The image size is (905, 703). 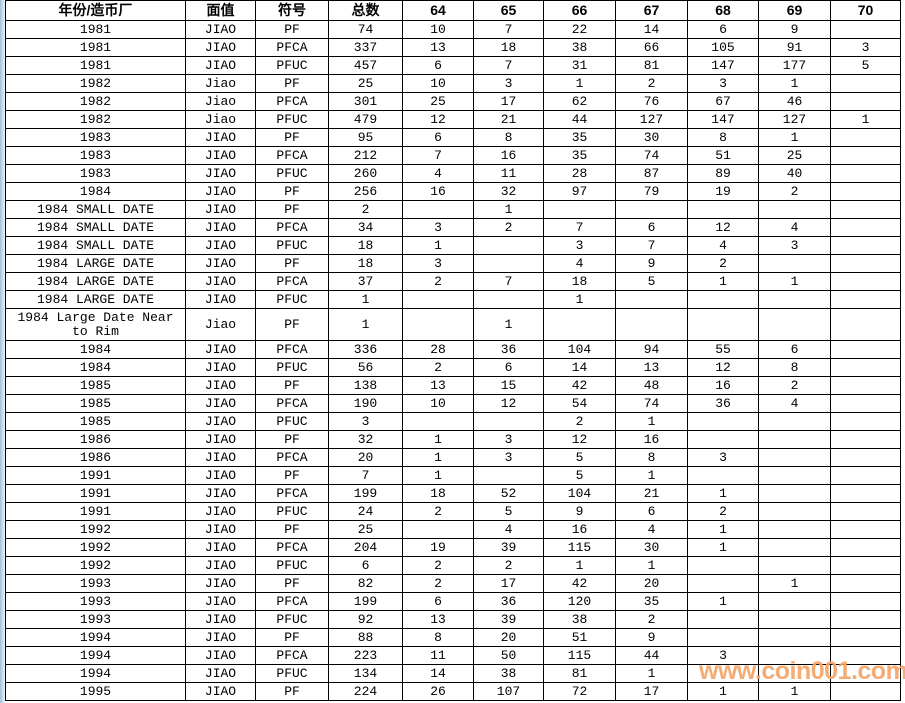 What do you see at coordinates (95, 137) in the screenshot?
I see `year-mint-cell: 1983` at bounding box center [95, 137].